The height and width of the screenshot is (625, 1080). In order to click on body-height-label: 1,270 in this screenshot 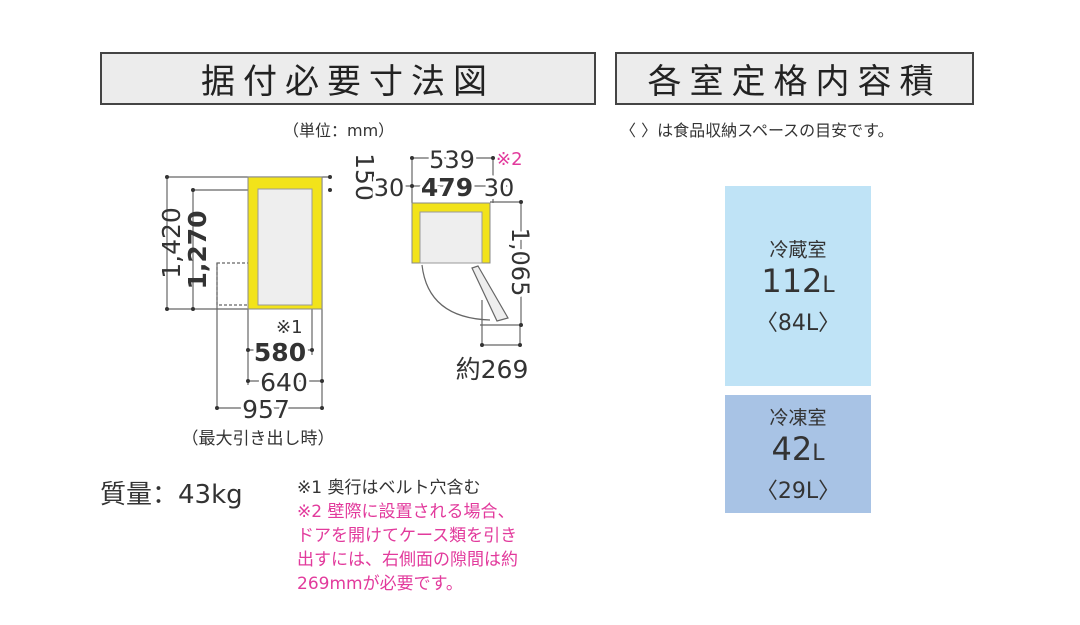, I will do `click(197, 249)`.